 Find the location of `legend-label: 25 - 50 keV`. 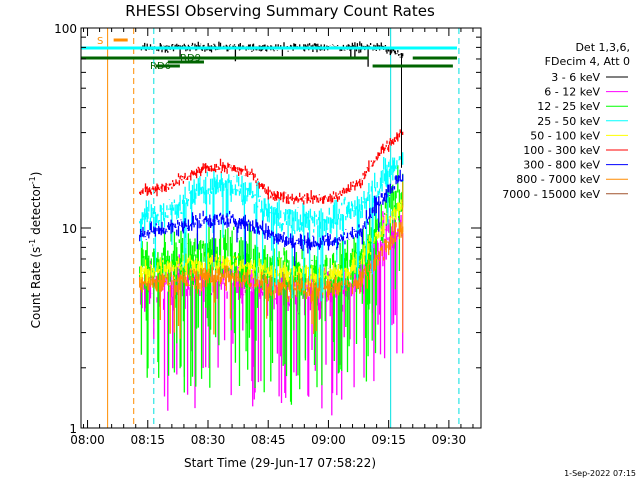

legend-label: 25 - 50 keV is located at coordinates (568, 121).